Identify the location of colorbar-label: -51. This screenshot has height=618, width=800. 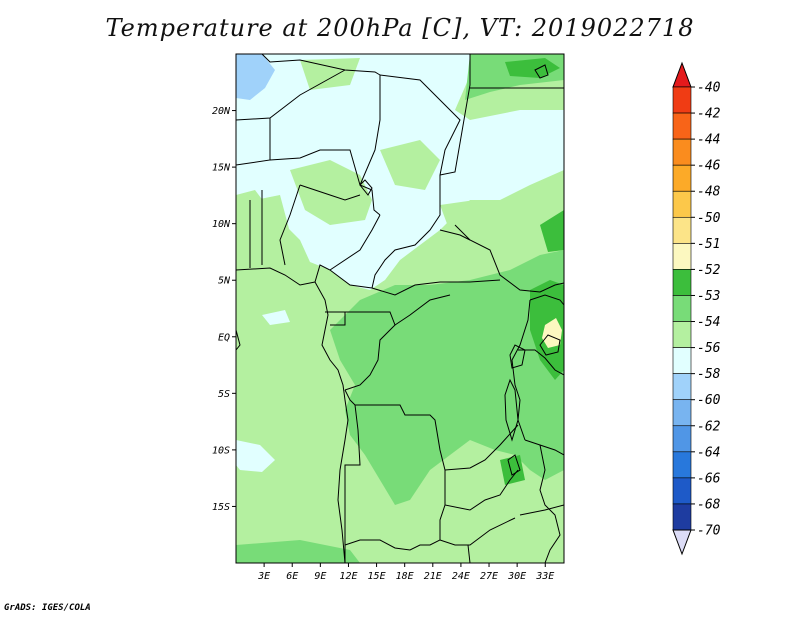
(708, 244).